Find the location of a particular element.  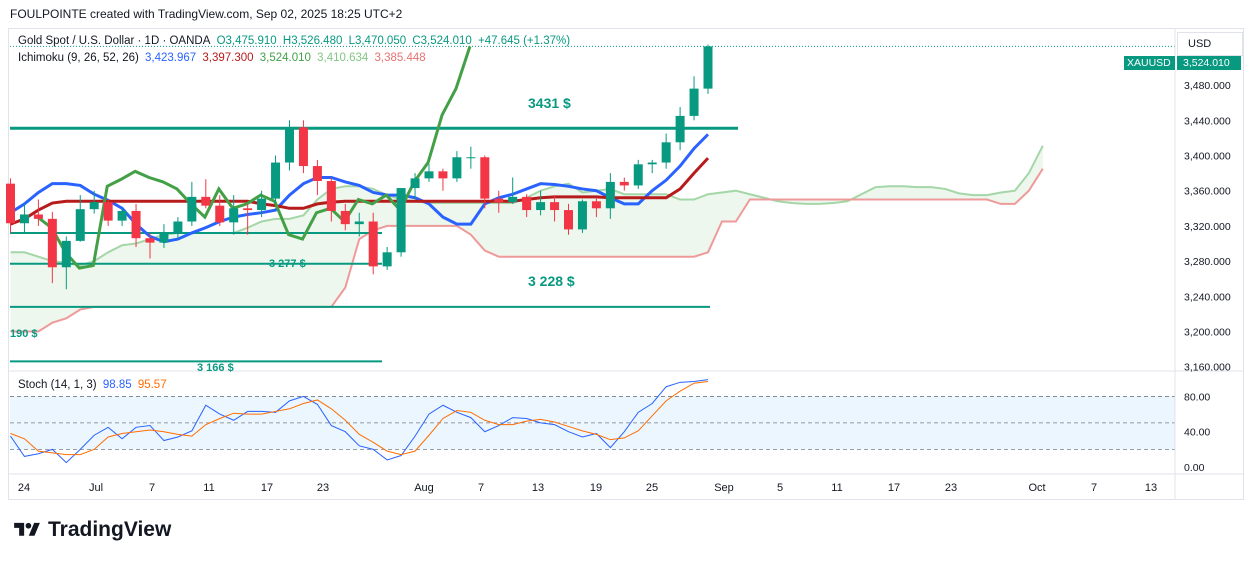

last-price-label: 3,524.010 is located at coordinates (1209, 63).